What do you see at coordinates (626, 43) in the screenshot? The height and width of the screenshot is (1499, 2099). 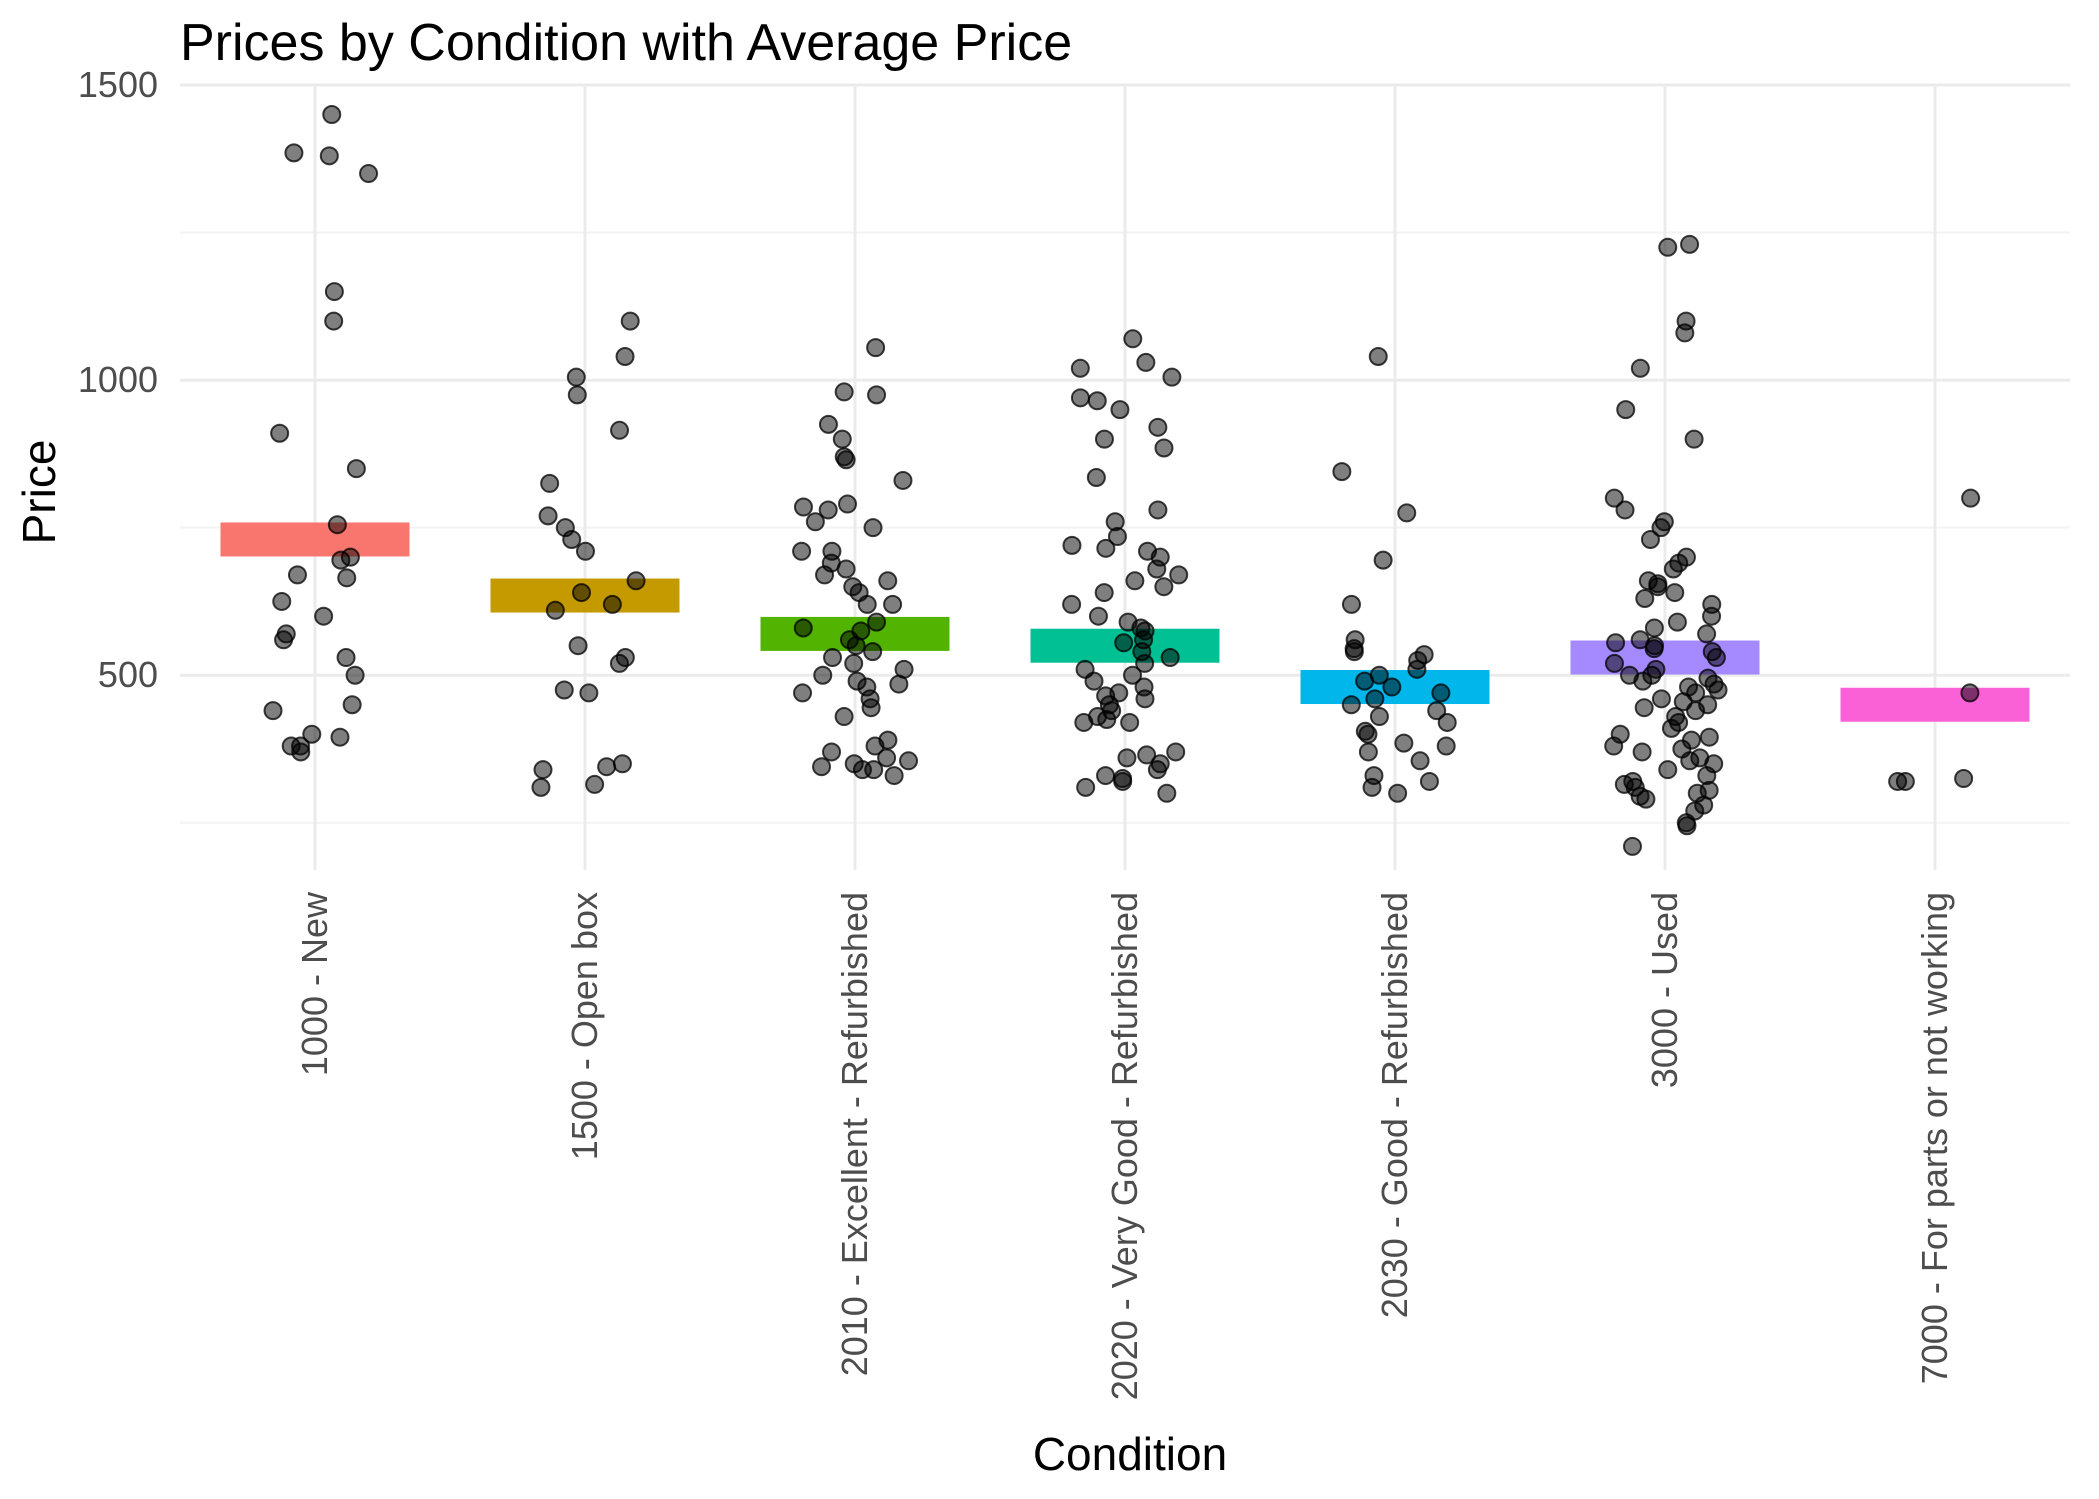 I see `chart-title: Prices by Condition with Average Price` at bounding box center [626, 43].